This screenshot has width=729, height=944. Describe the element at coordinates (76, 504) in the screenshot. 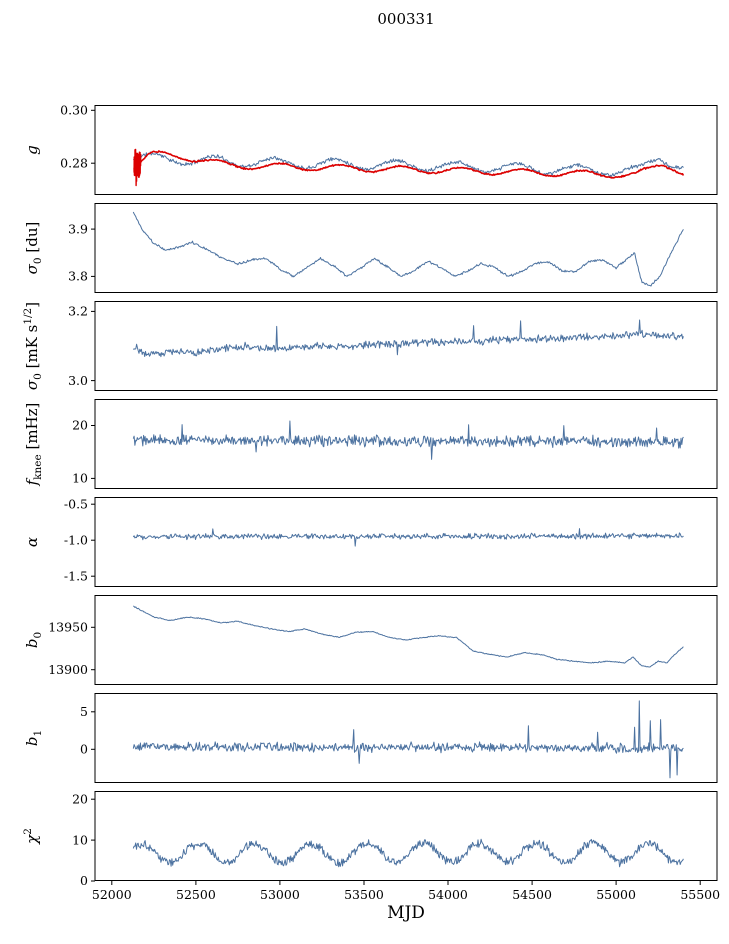

I see `svg-text: -0.5` at that location.